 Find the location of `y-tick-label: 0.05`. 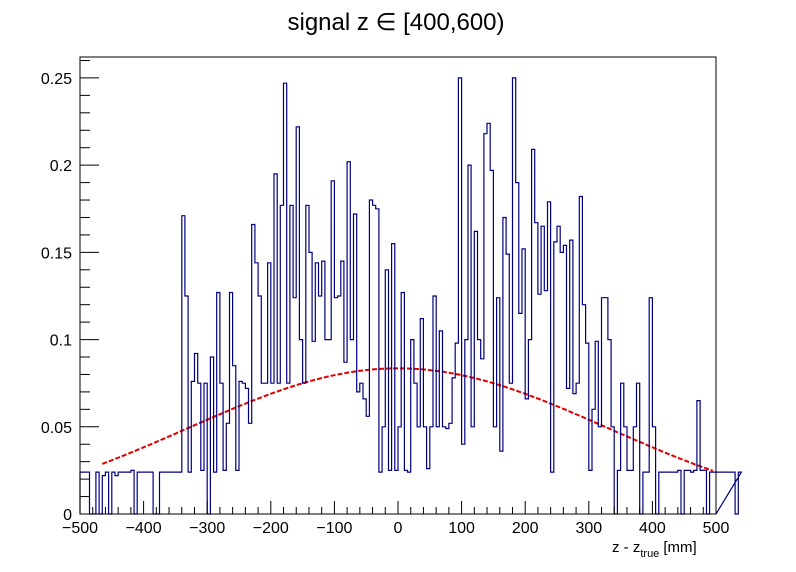

y-tick-label: 0.05 is located at coordinates (56, 428).